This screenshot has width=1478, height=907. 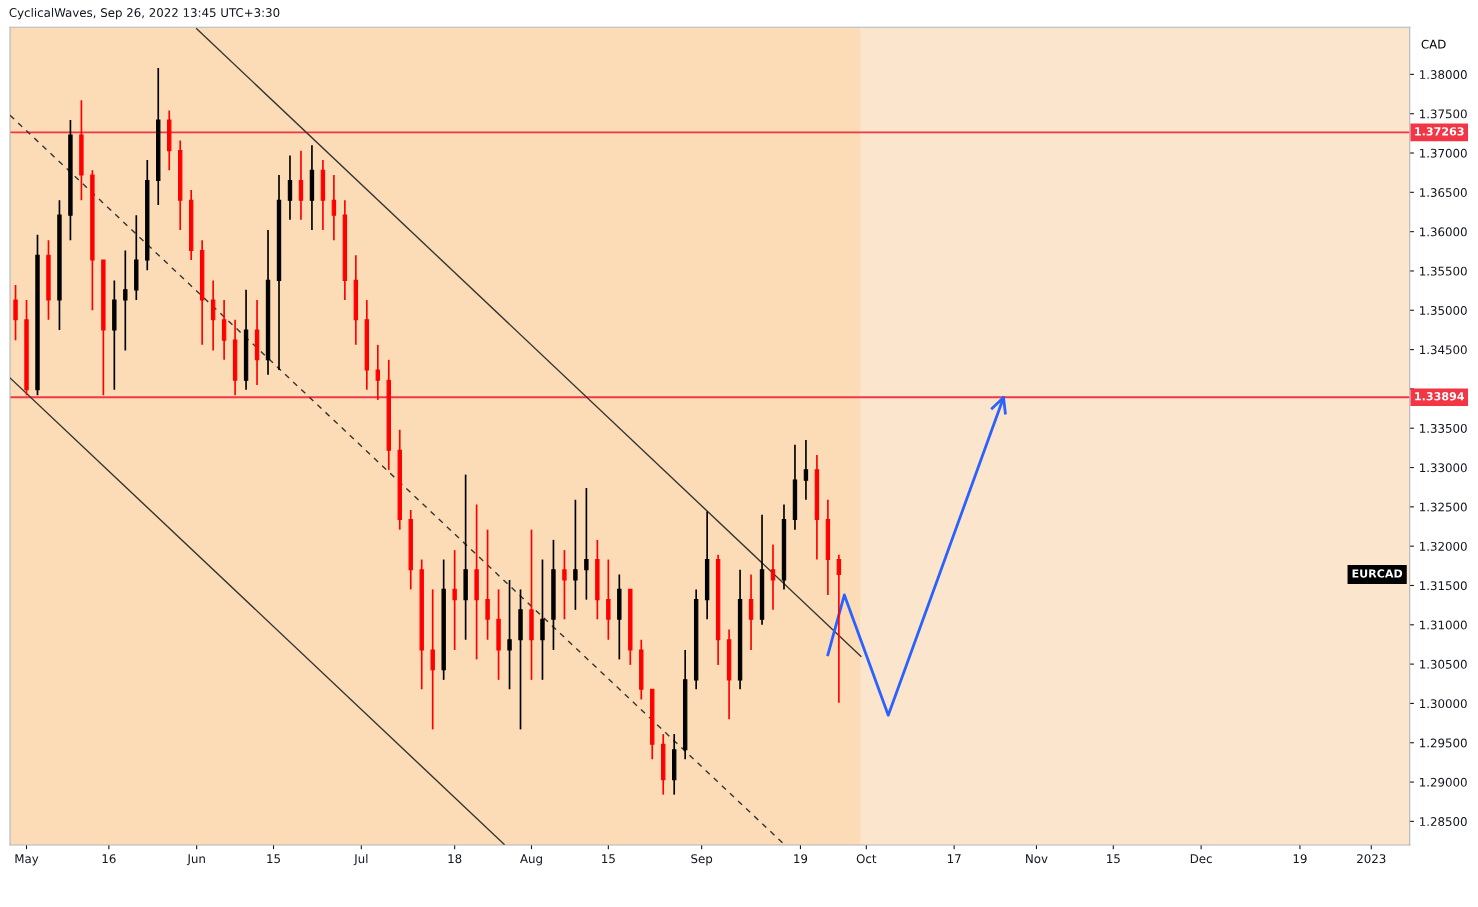 I want to click on x-tick-label: Jun, so click(x=195, y=860).